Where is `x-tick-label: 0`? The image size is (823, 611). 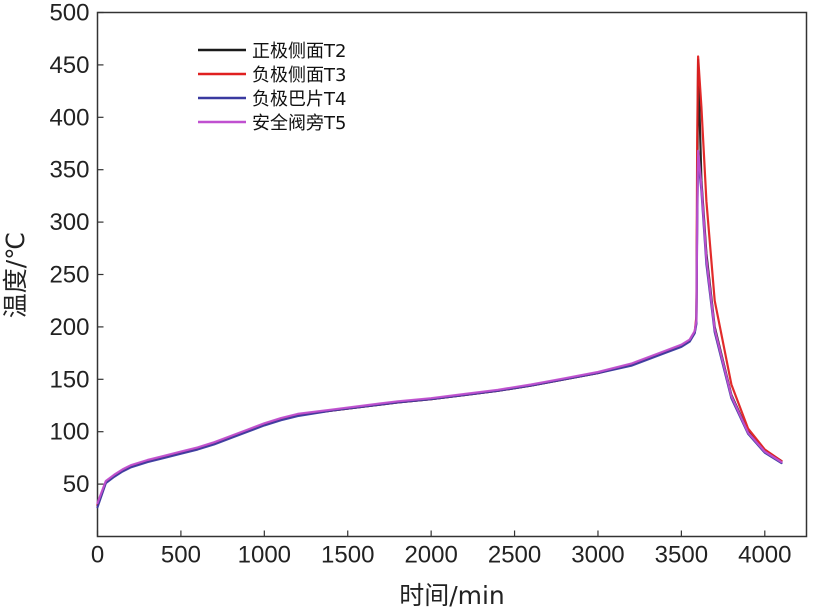 x-tick-label: 0 is located at coordinates (97, 555).